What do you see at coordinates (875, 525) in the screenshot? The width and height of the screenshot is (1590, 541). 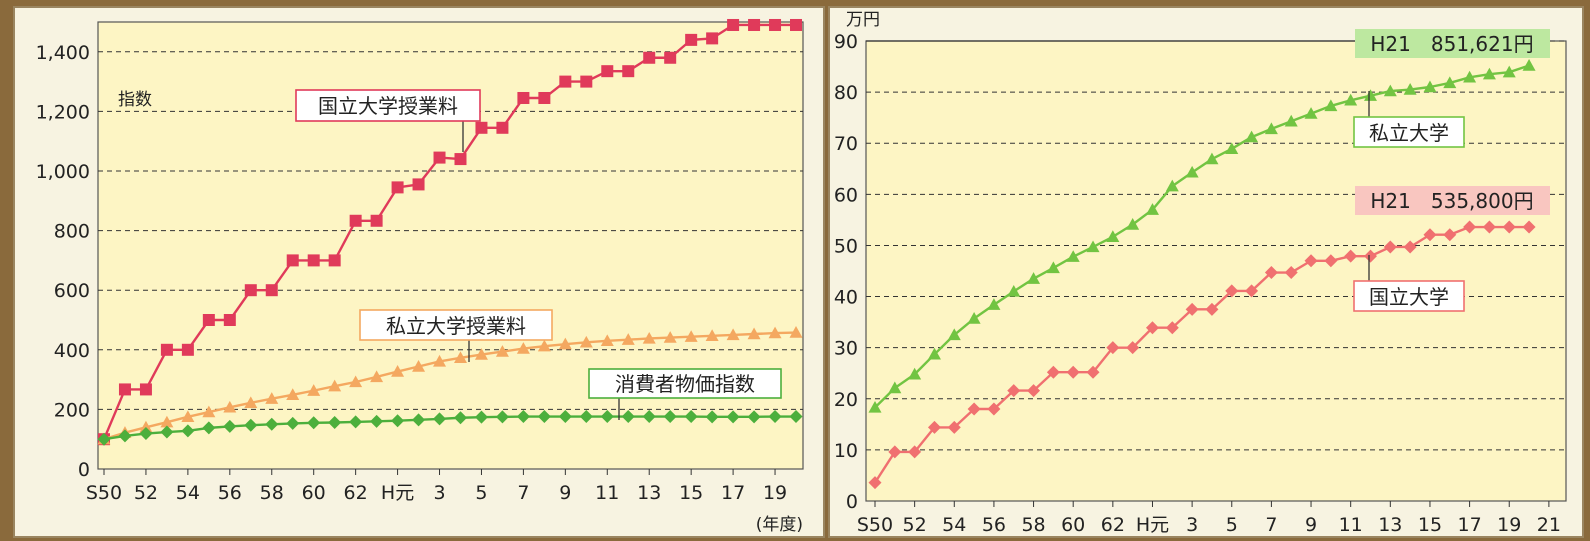 I see `x-tick-label: S50` at bounding box center [875, 525].